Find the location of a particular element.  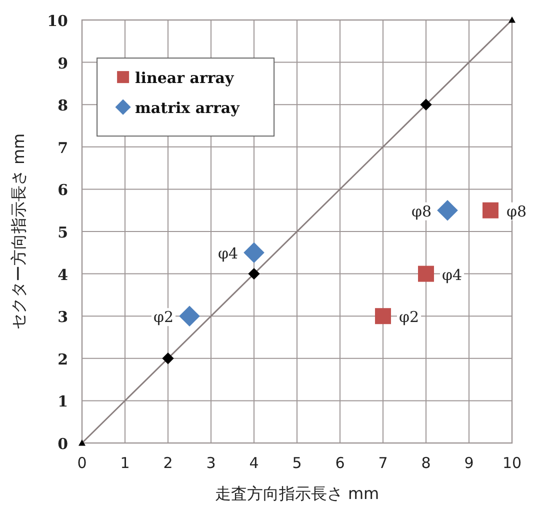

x-tick-label: 3 is located at coordinates (211, 463).